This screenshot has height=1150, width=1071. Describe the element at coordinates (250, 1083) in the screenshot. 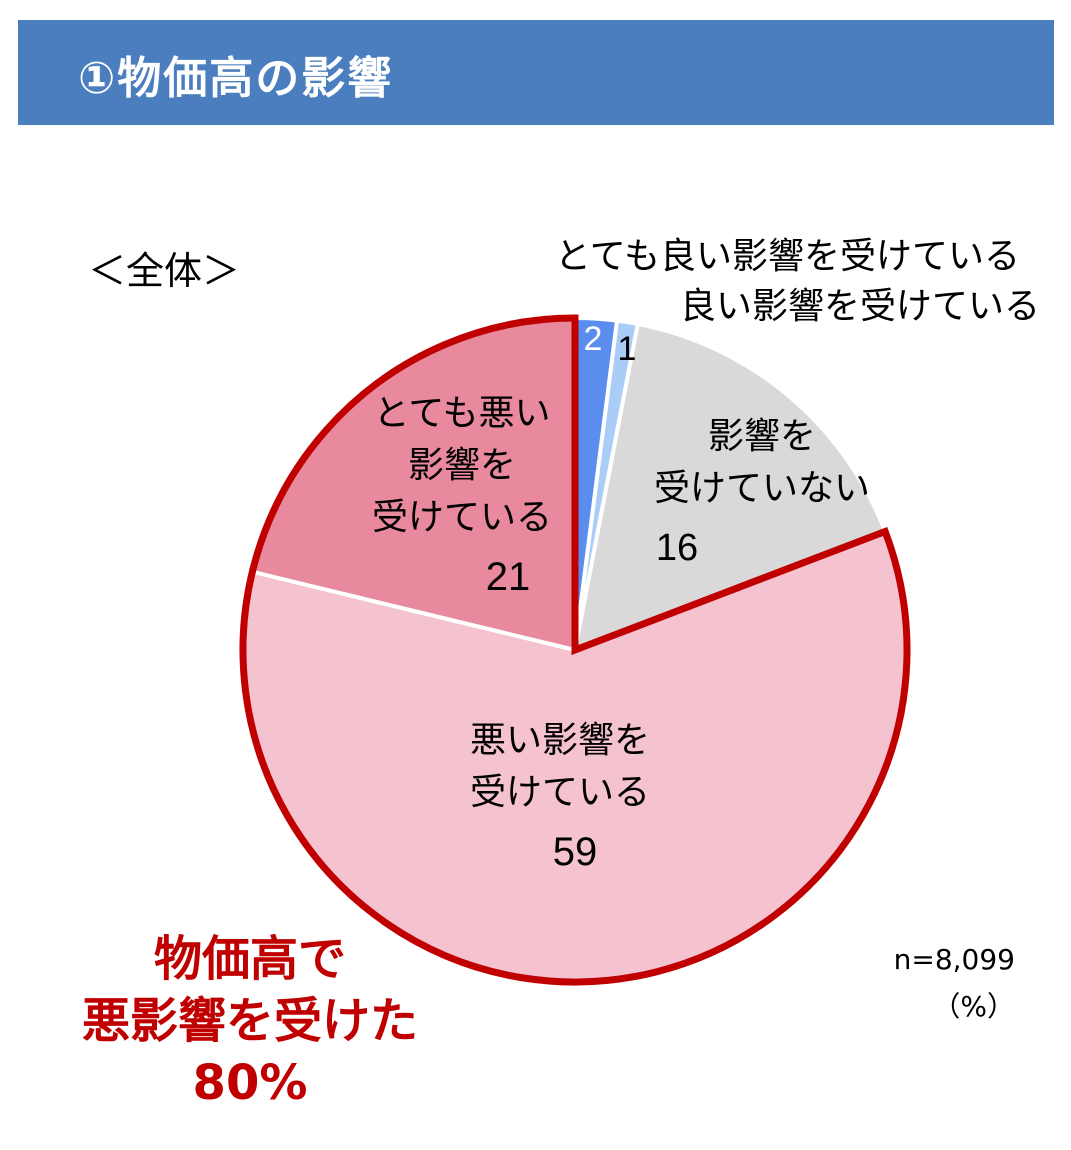

I see `callout-line-3: 80%` at that location.